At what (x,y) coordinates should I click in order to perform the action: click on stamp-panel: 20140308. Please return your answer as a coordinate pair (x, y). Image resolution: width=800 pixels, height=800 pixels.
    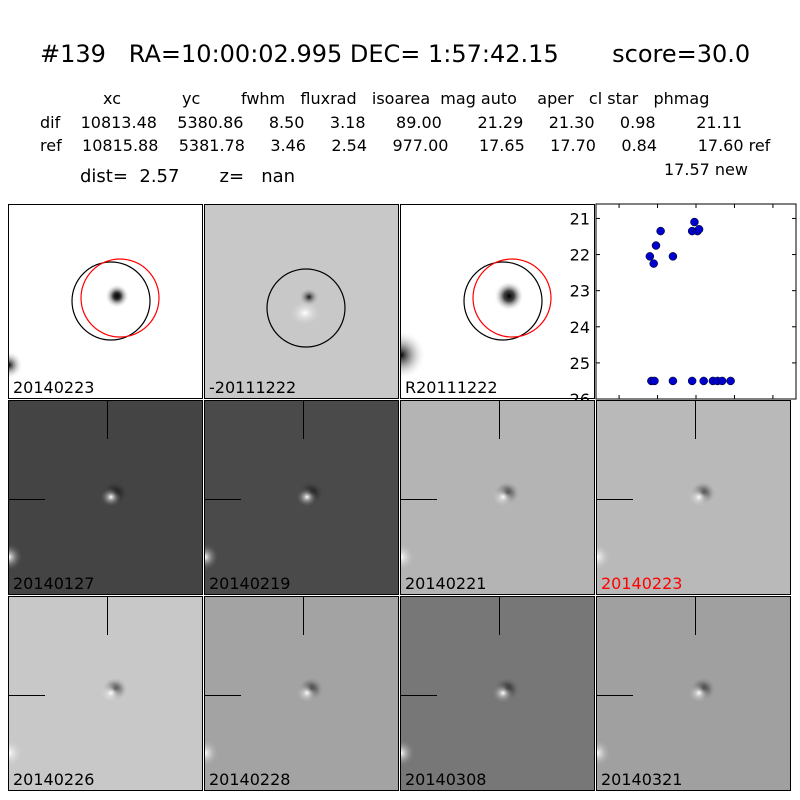
    Looking at the image, I should click on (497, 693).